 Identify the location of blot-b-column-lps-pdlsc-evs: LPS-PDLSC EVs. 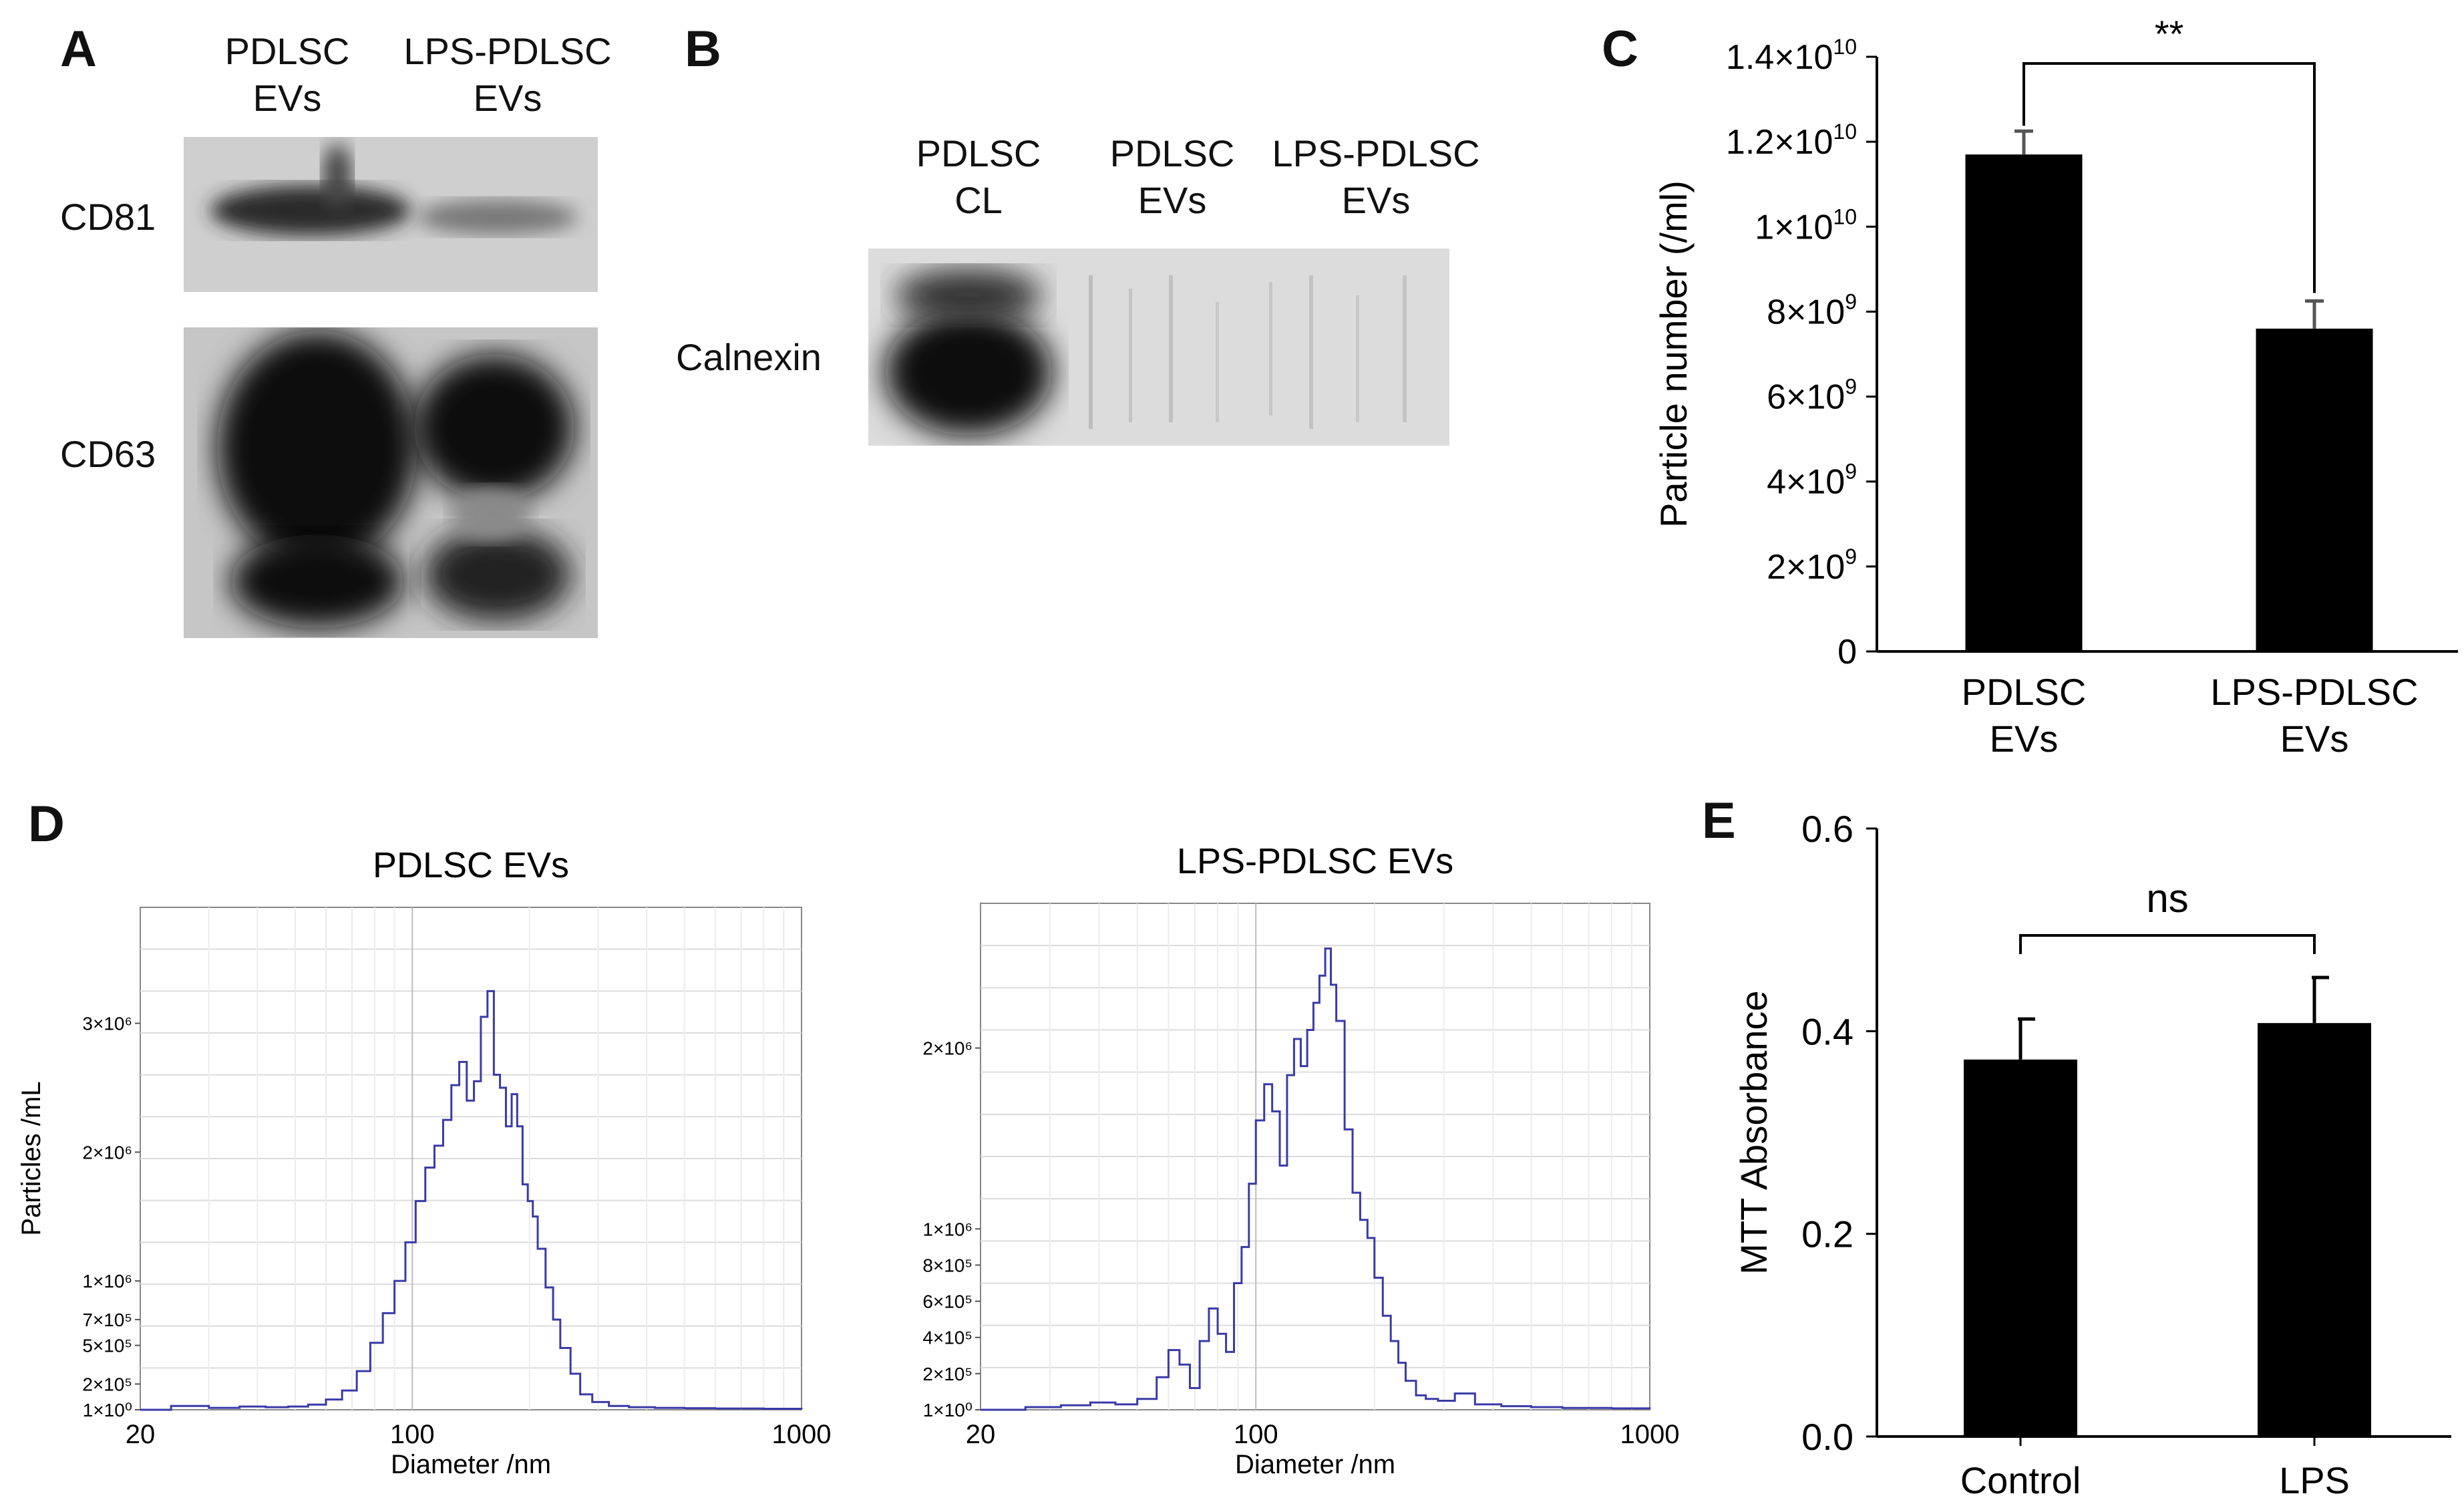
(1376, 177).